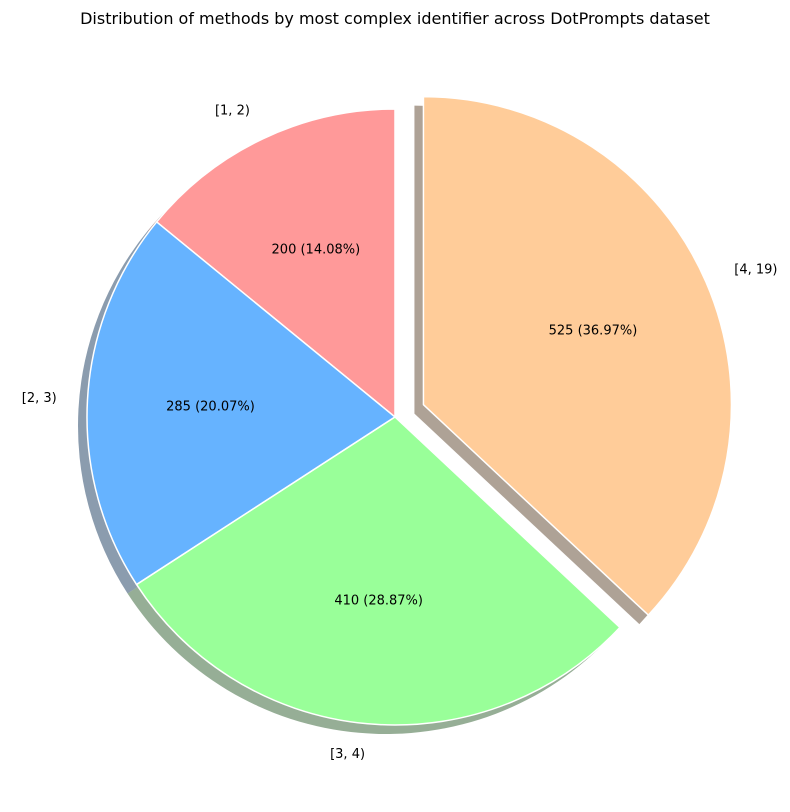 This screenshot has width=790, height=812. I want to click on value-label-1-2: 200 (14.08%), so click(316, 249).